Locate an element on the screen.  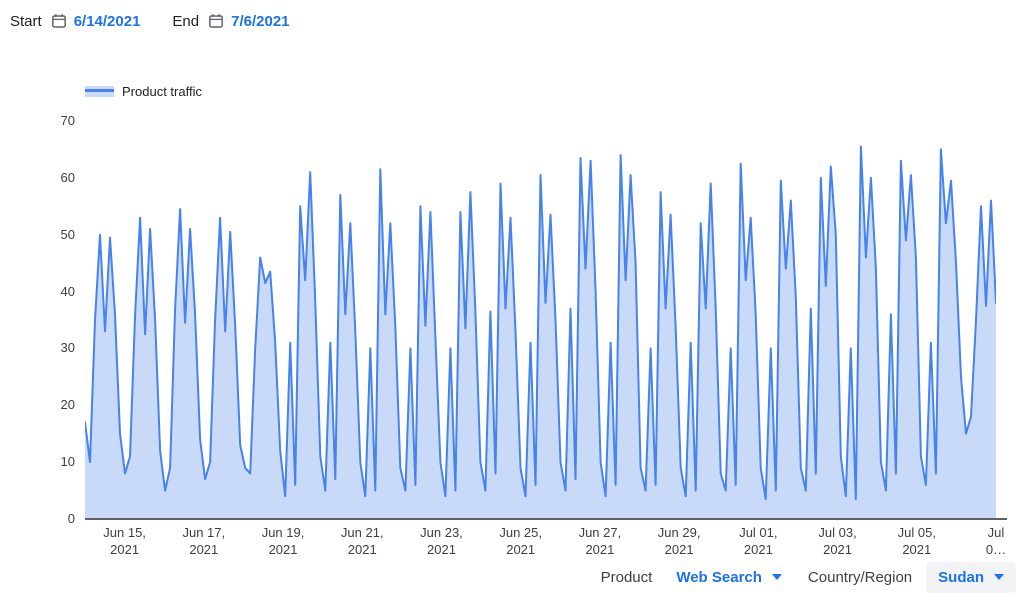
x-axis-label: Jun 25, 2021 is located at coordinates (521, 541).